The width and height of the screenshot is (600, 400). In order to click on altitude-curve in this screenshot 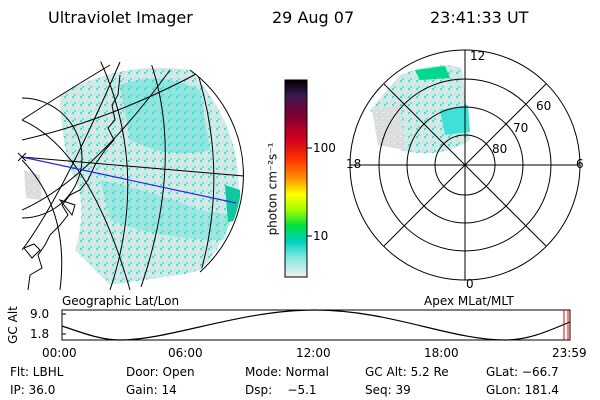, I will do `click(316, 325)`.